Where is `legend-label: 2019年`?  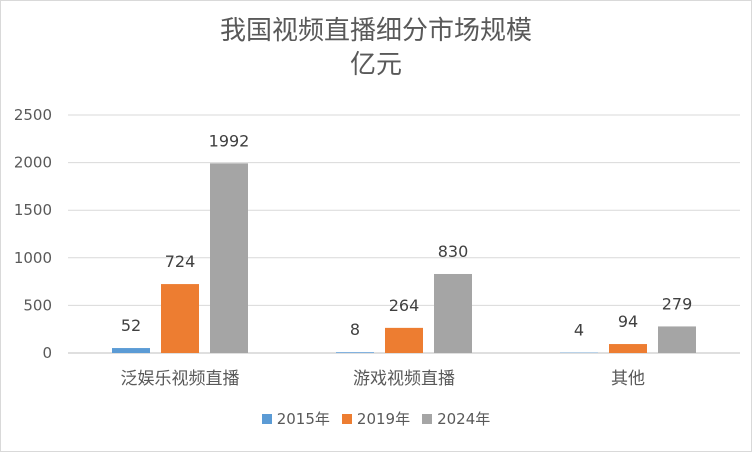 legend-label: 2019年 is located at coordinates (383, 419).